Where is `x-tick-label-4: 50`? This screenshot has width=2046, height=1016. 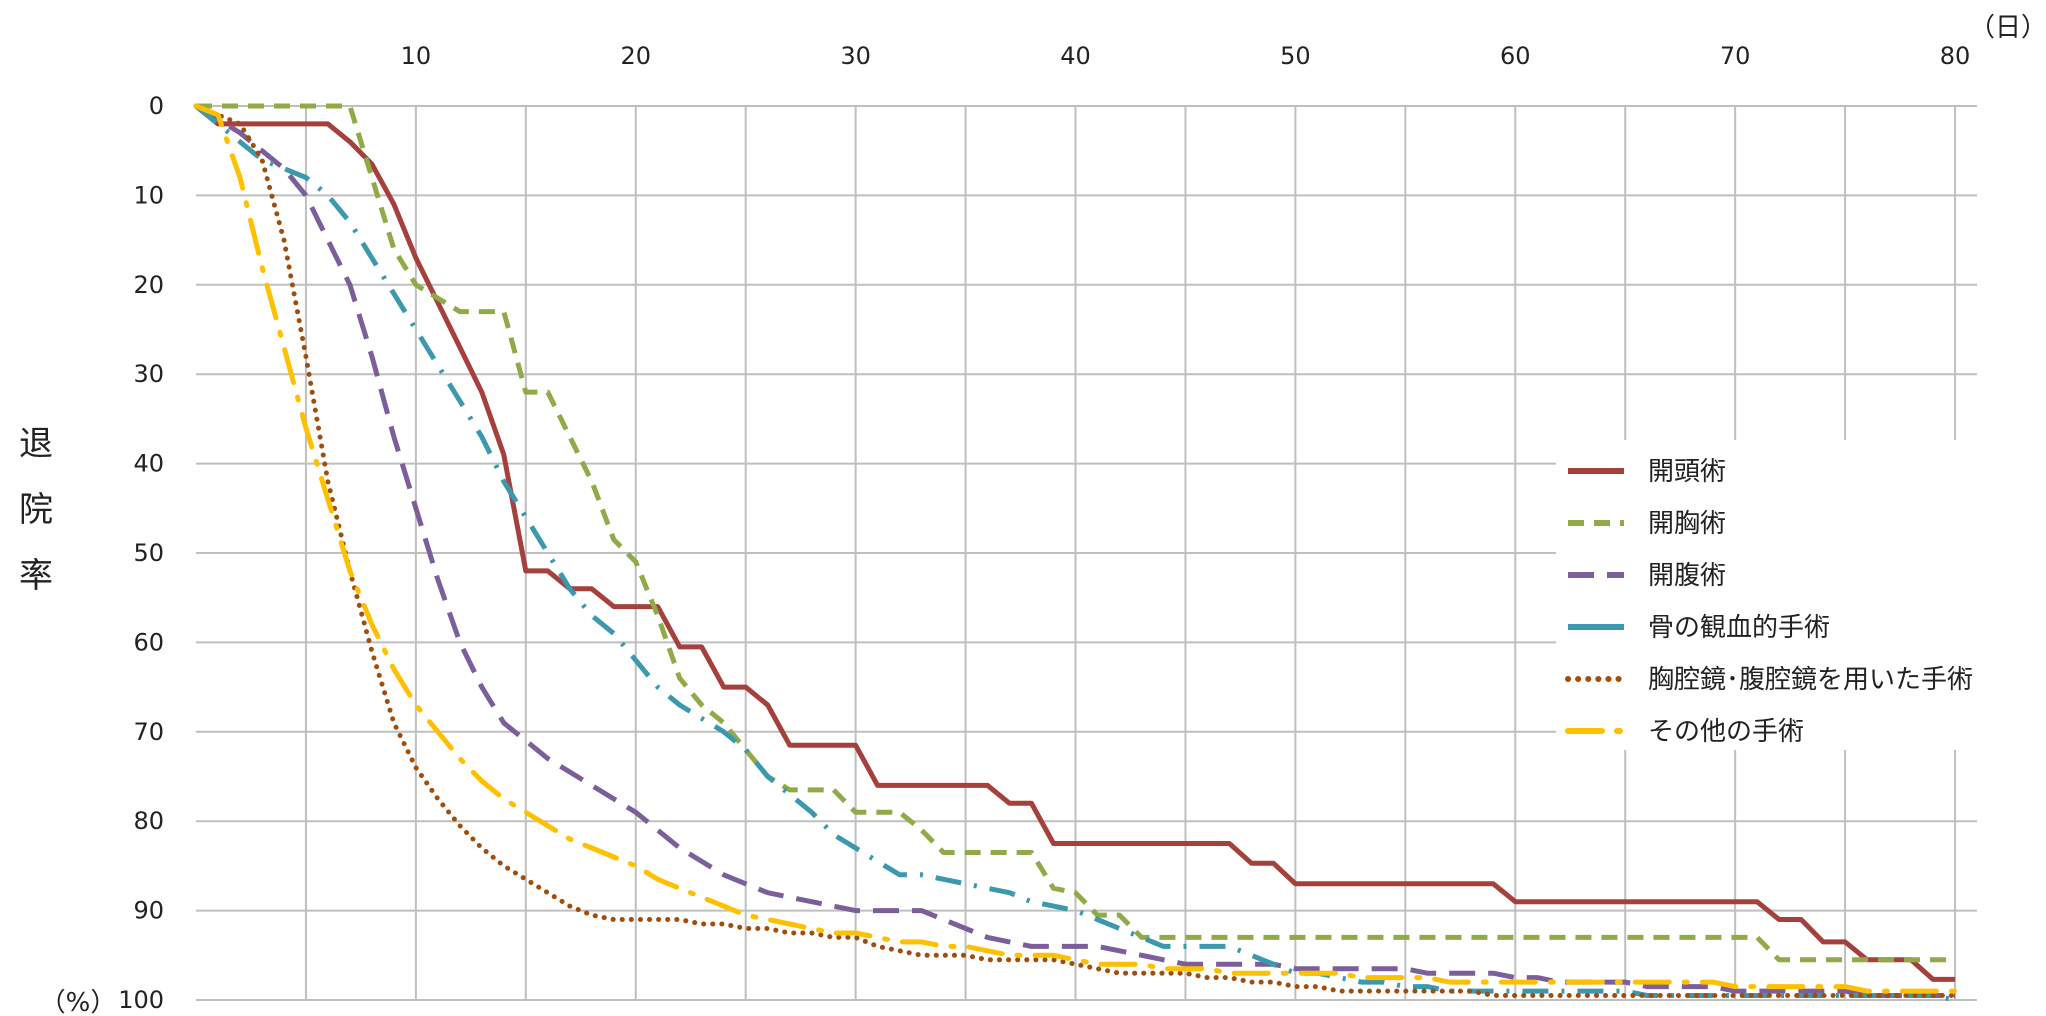 x-tick-label-4: 50 is located at coordinates (1295, 56).